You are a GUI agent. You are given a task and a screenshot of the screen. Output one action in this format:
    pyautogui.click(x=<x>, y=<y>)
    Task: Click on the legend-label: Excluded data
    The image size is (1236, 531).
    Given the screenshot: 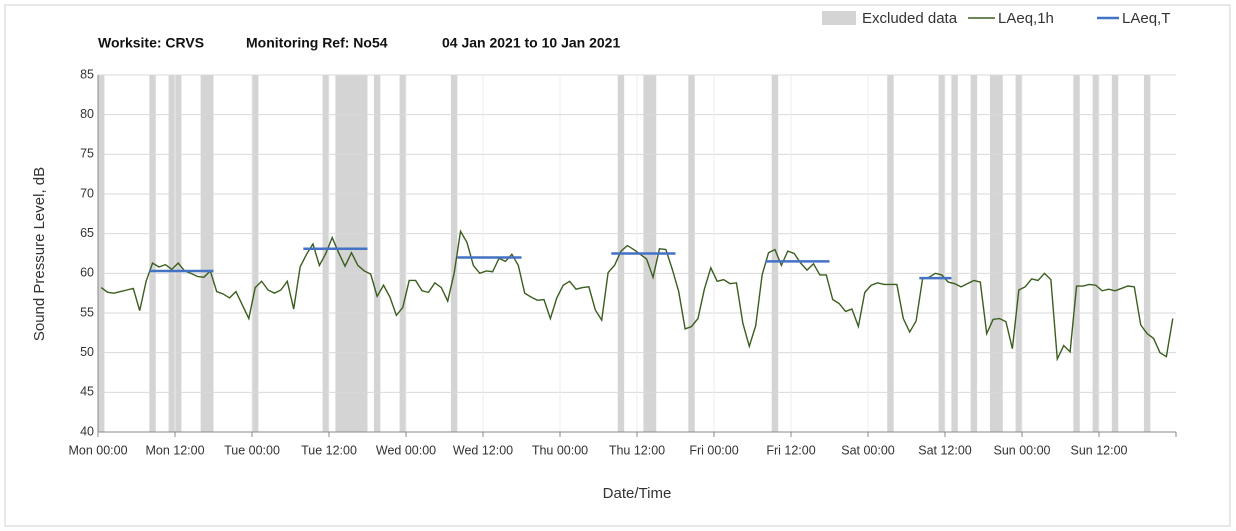 What is the action you would take?
    pyautogui.click(x=910, y=18)
    